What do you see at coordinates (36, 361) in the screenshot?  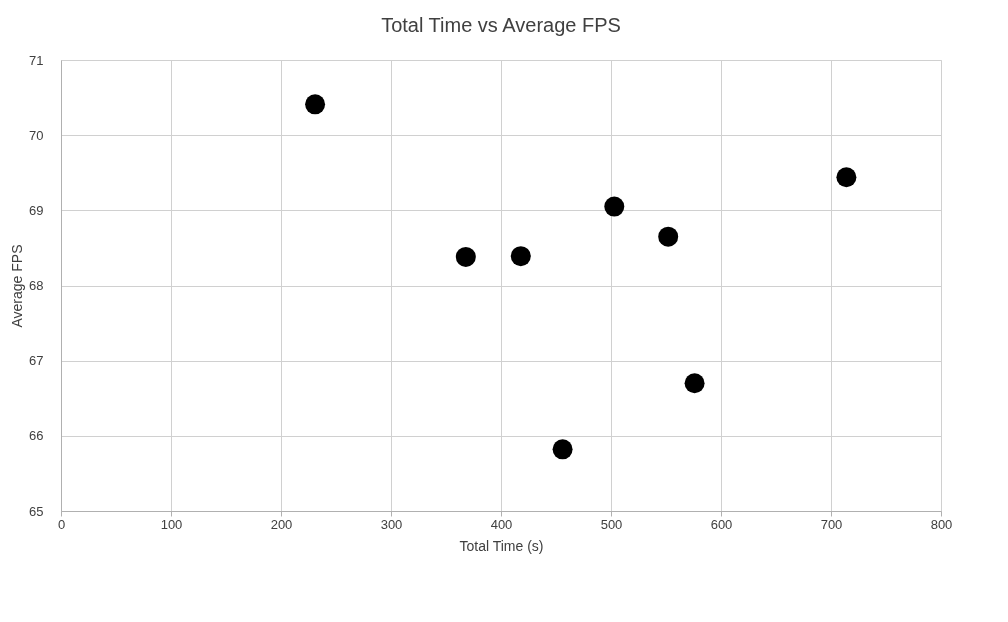 I see `y-tick-label: 67` at bounding box center [36, 361].